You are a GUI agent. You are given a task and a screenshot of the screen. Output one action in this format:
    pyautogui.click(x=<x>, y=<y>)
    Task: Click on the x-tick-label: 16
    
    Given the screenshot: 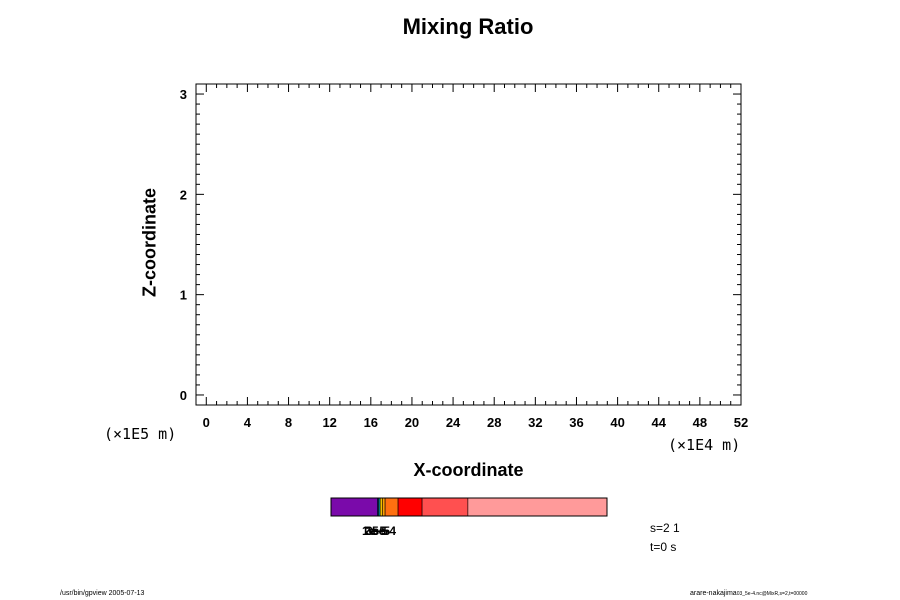 What is the action you would take?
    pyautogui.click(x=371, y=422)
    